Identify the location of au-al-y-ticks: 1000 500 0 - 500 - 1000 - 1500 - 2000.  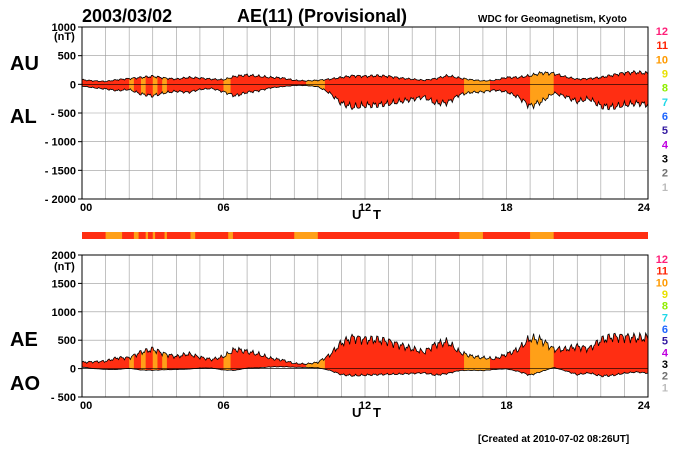
(63, 114).